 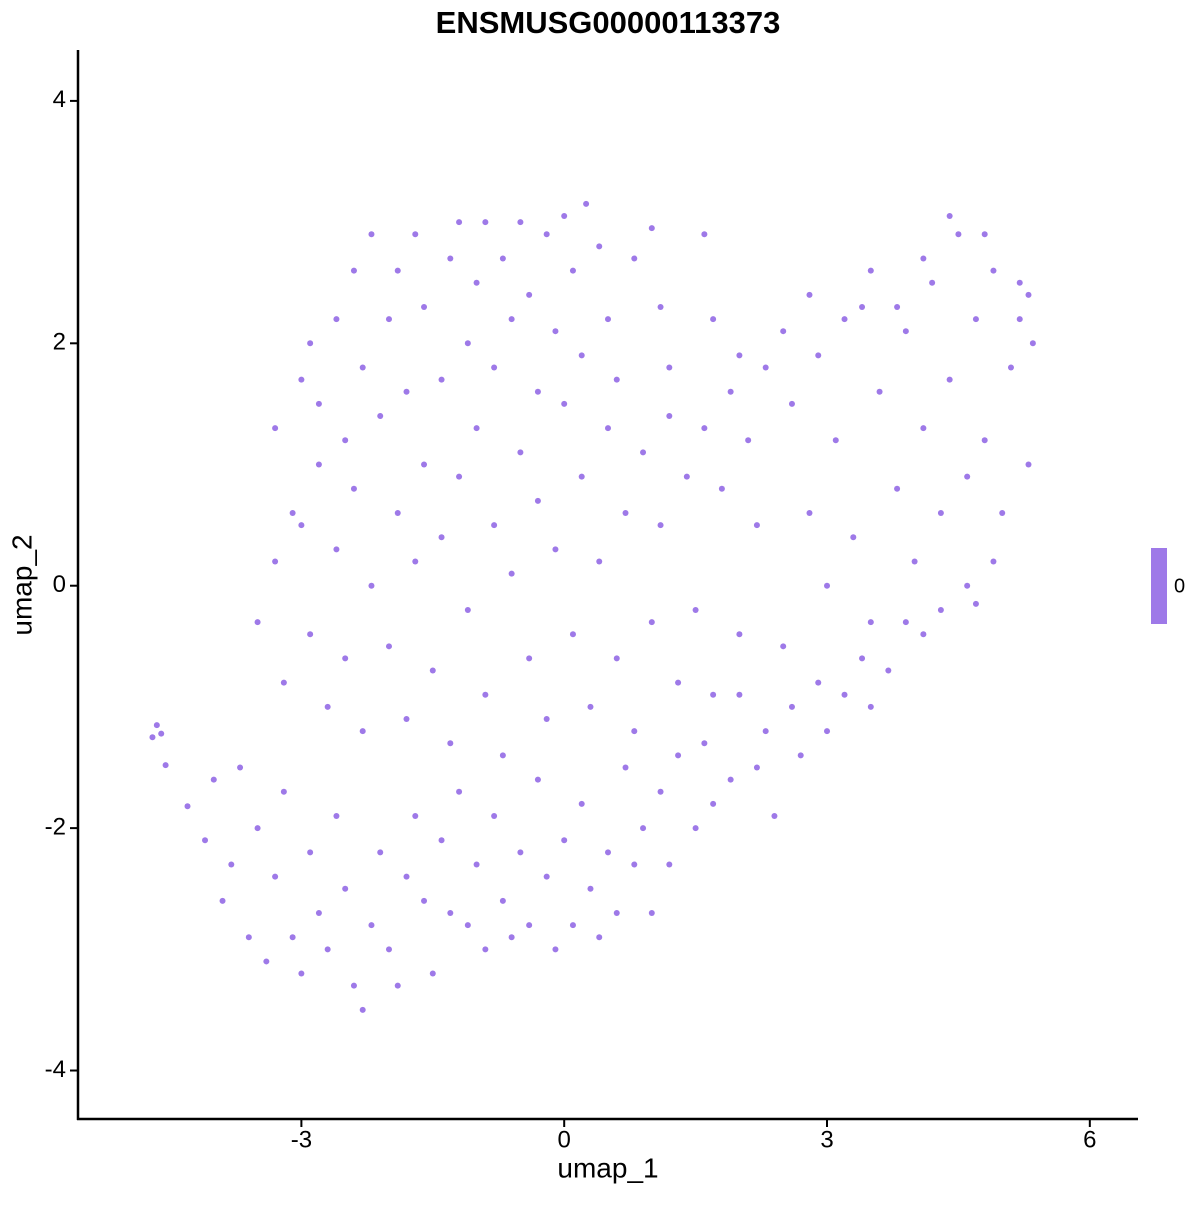 I want to click on y-tick-label: 2, so click(x=59, y=342).